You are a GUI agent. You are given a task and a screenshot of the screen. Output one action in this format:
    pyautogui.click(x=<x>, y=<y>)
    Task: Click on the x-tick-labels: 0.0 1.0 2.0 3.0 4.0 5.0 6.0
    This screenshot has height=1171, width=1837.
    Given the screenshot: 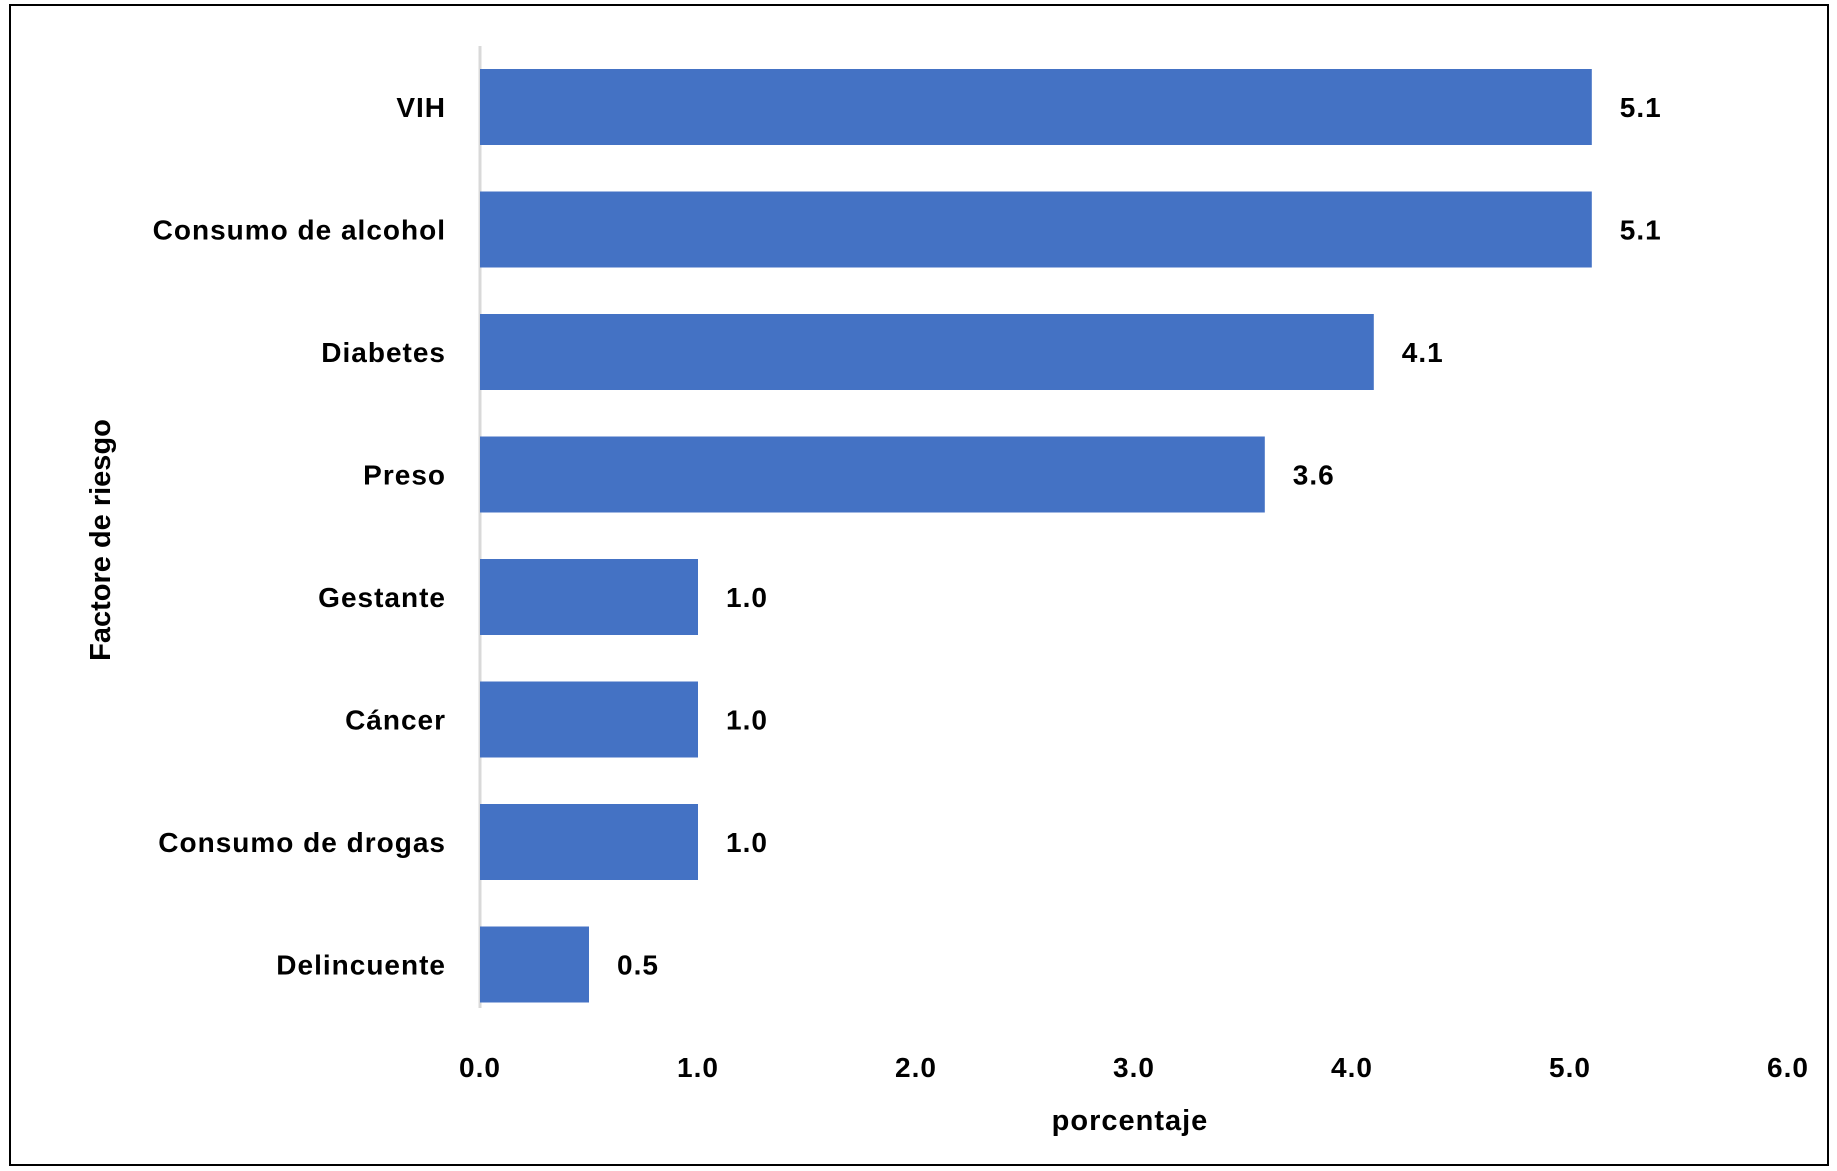 What is the action you would take?
    pyautogui.click(x=1134, y=1067)
    